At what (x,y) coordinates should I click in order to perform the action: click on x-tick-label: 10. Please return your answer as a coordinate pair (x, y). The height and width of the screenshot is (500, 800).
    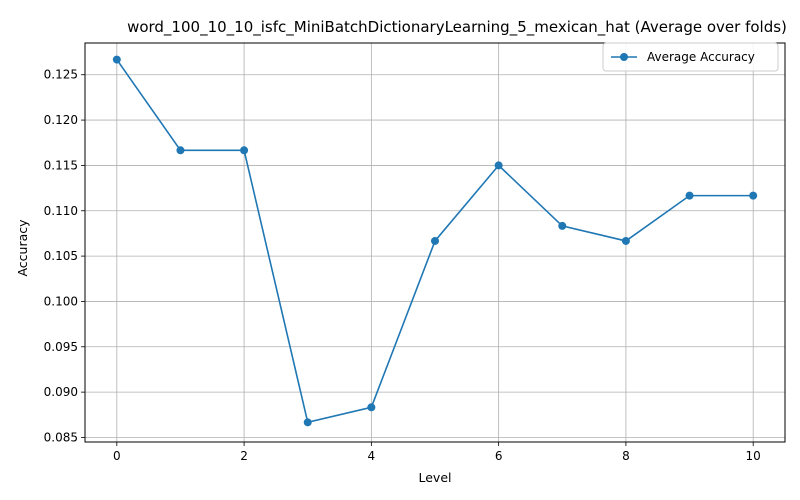
    Looking at the image, I should click on (753, 456).